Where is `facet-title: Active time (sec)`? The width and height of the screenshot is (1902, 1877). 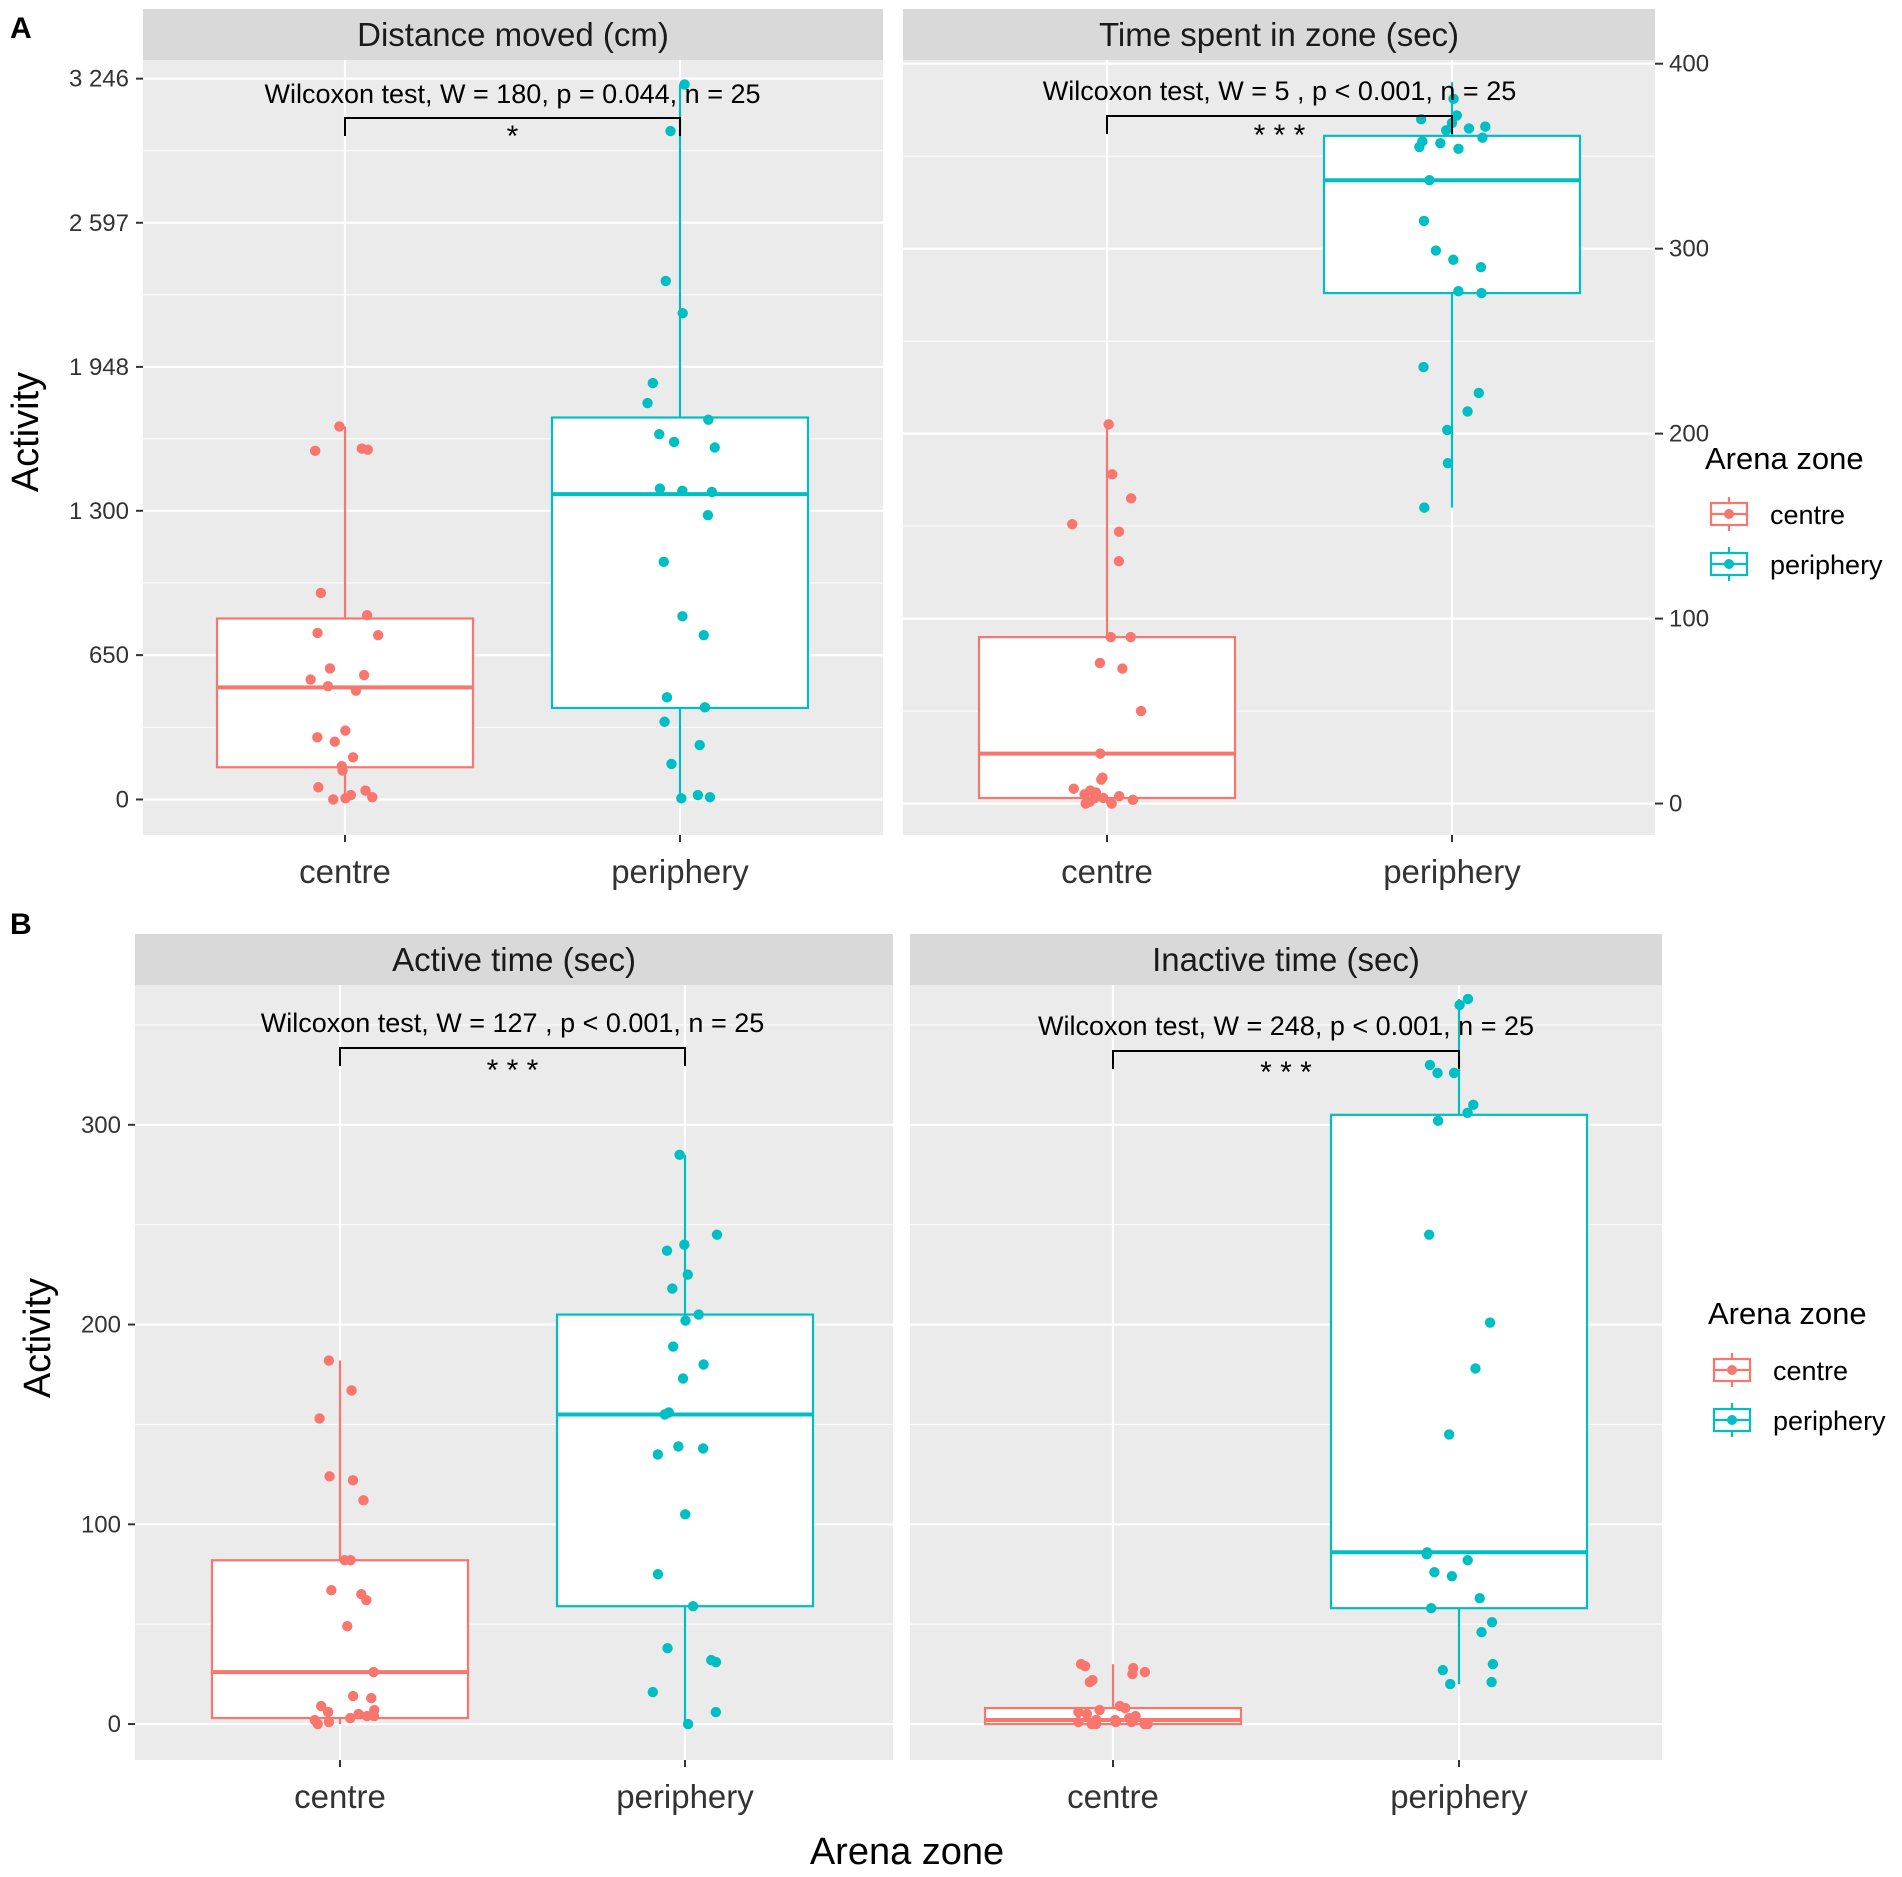 facet-title: Active time (sec) is located at coordinates (514, 959).